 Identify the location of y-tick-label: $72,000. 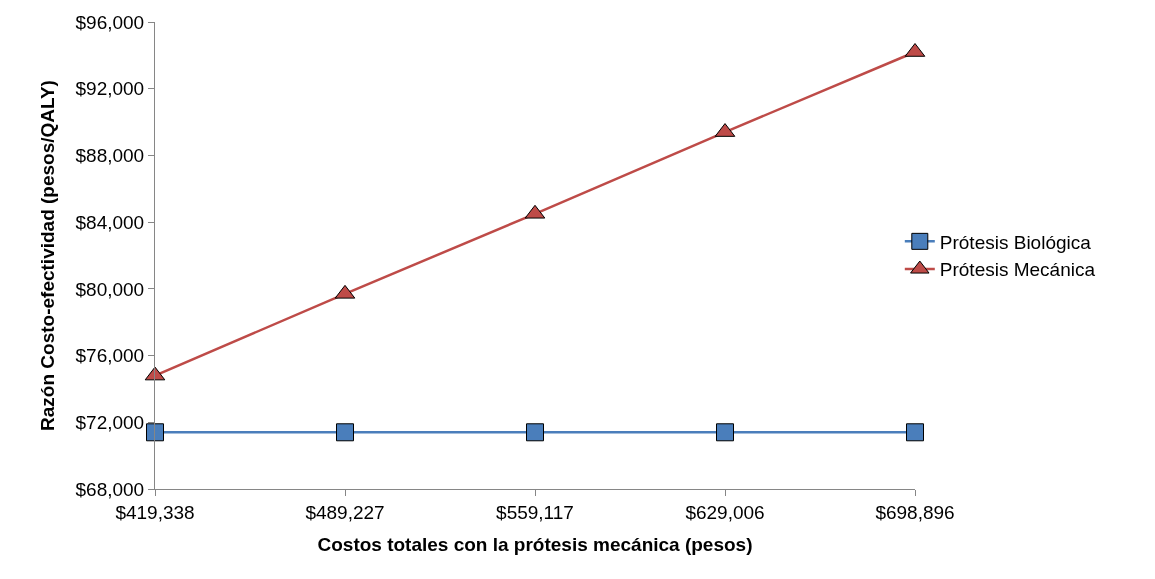
(110, 422).